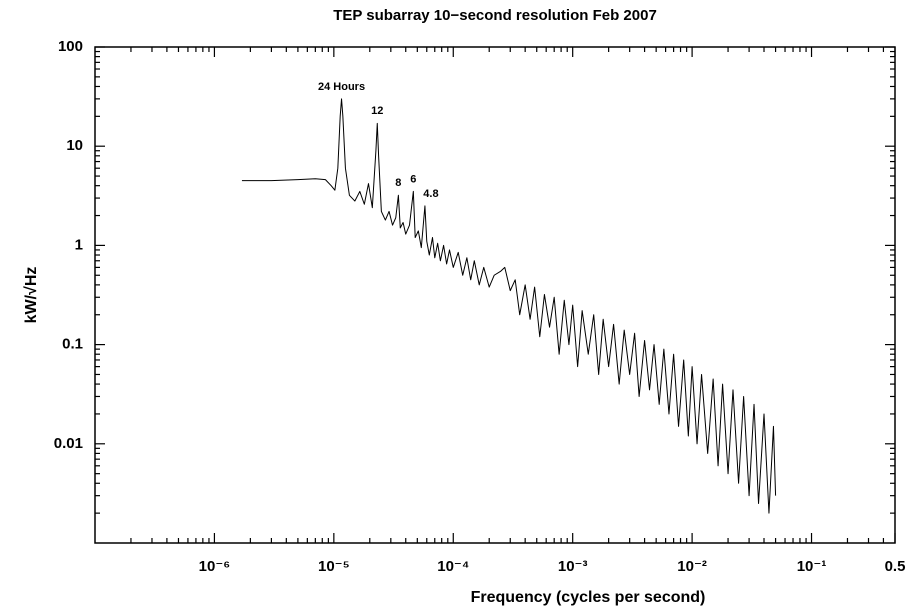 Image resolution: width=909 pixels, height=611 pixels. Describe the element at coordinates (341, 87) in the screenshot. I see `annotation: 24 Hours` at that location.